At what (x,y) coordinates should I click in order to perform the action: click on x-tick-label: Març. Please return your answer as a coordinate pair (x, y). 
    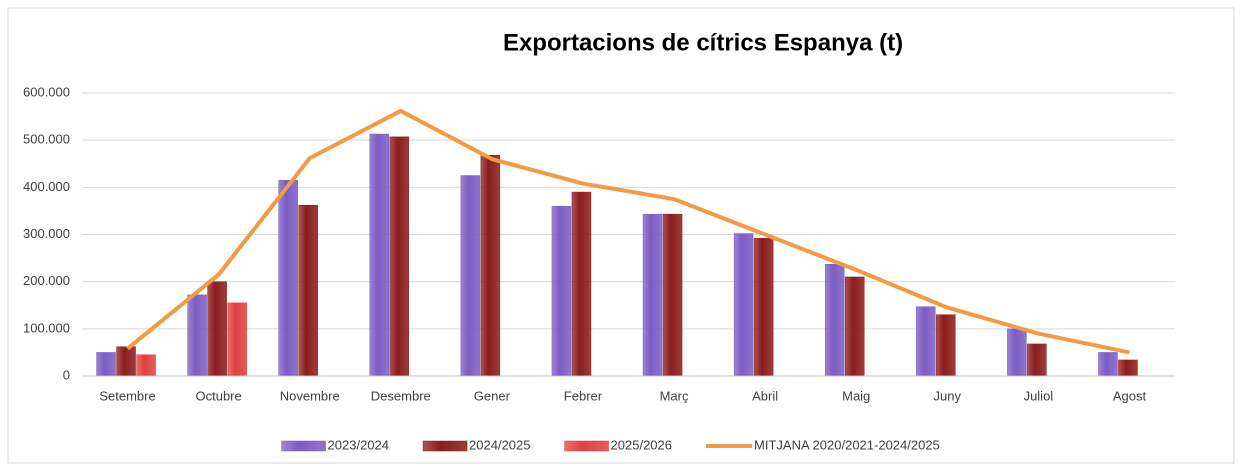
    Looking at the image, I should click on (674, 395).